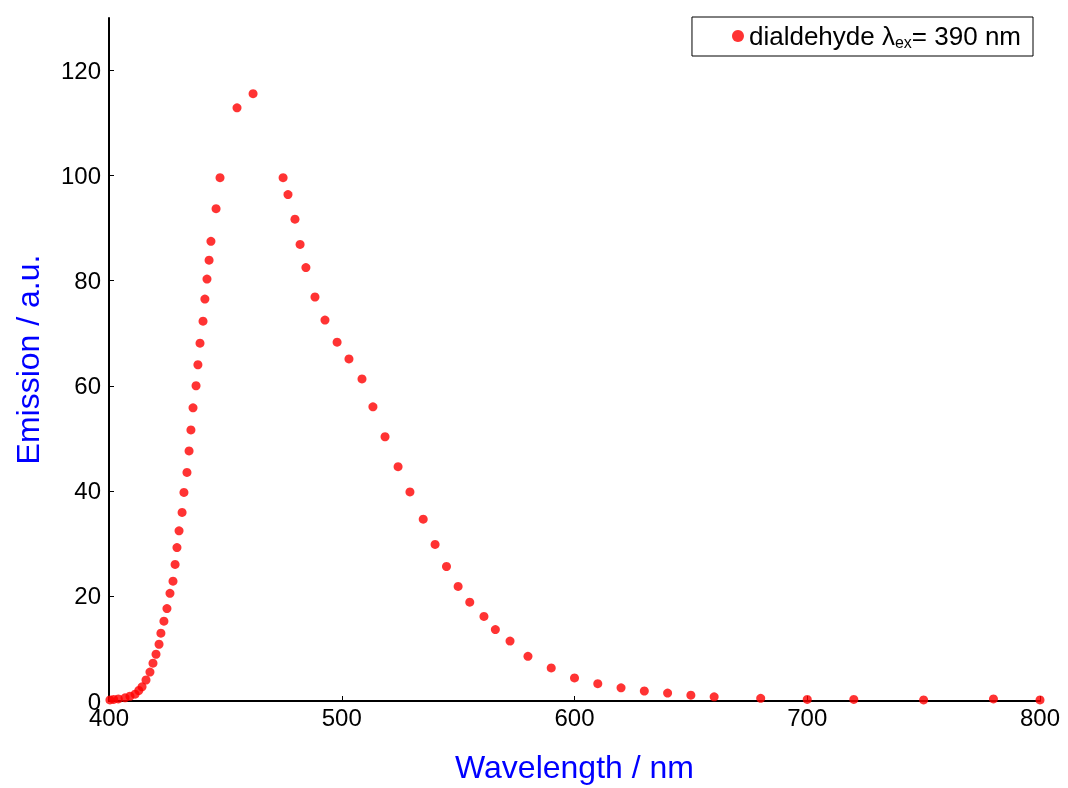  What do you see at coordinates (87, 386) in the screenshot?
I see `y-tick-label: 60` at bounding box center [87, 386].